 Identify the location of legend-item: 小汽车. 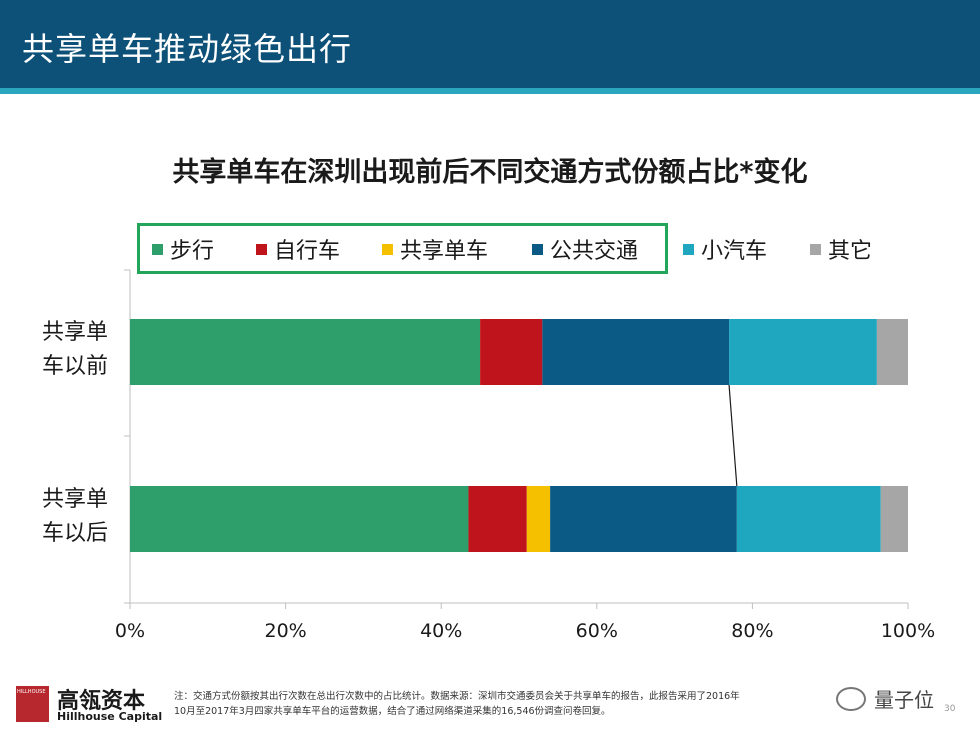
(725, 249).